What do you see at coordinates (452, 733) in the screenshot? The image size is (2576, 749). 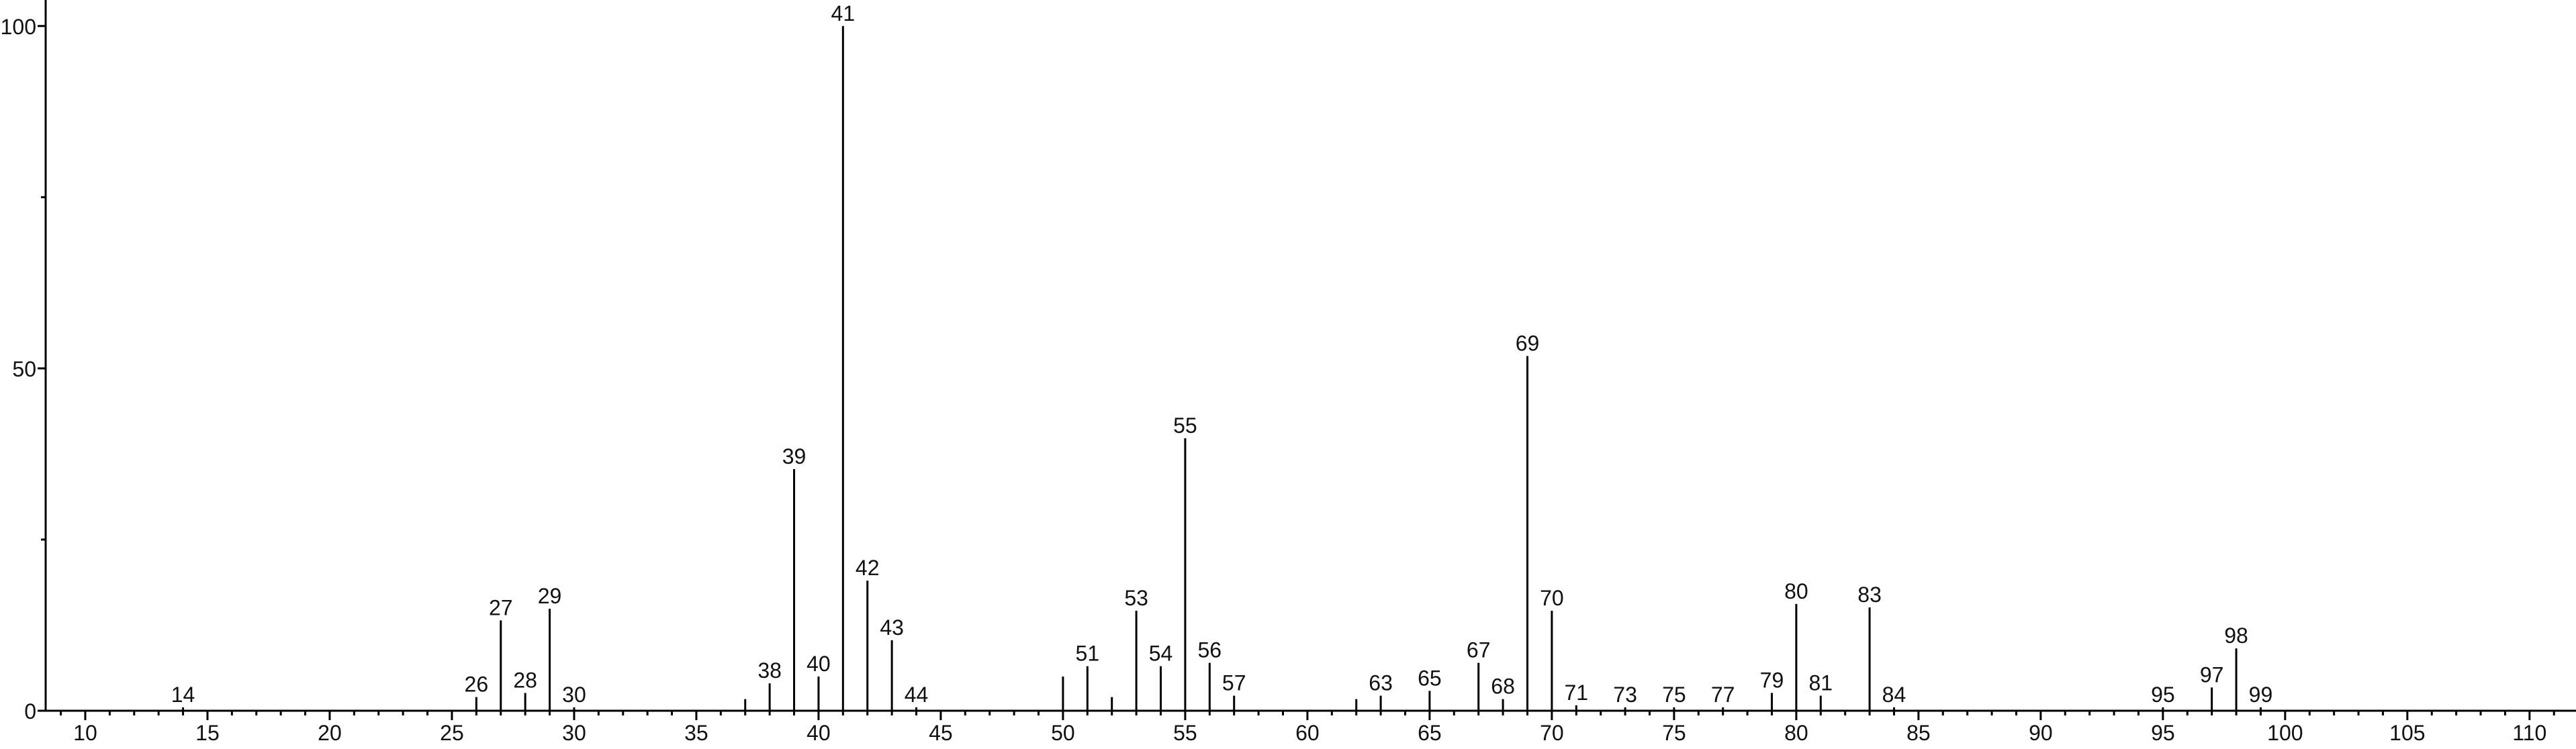 I see `x-tick-label: 25` at bounding box center [452, 733].